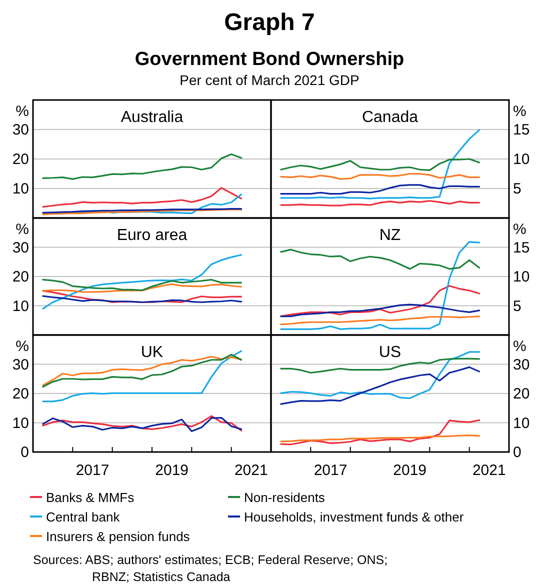  Describe the element at coordinates (210, 568) in the screenshot. I see `source-note: Sources: ABS; authors' estimates; ECB; Federal Reserve; ONS; RBNZ; Statistics Canada` at that location.